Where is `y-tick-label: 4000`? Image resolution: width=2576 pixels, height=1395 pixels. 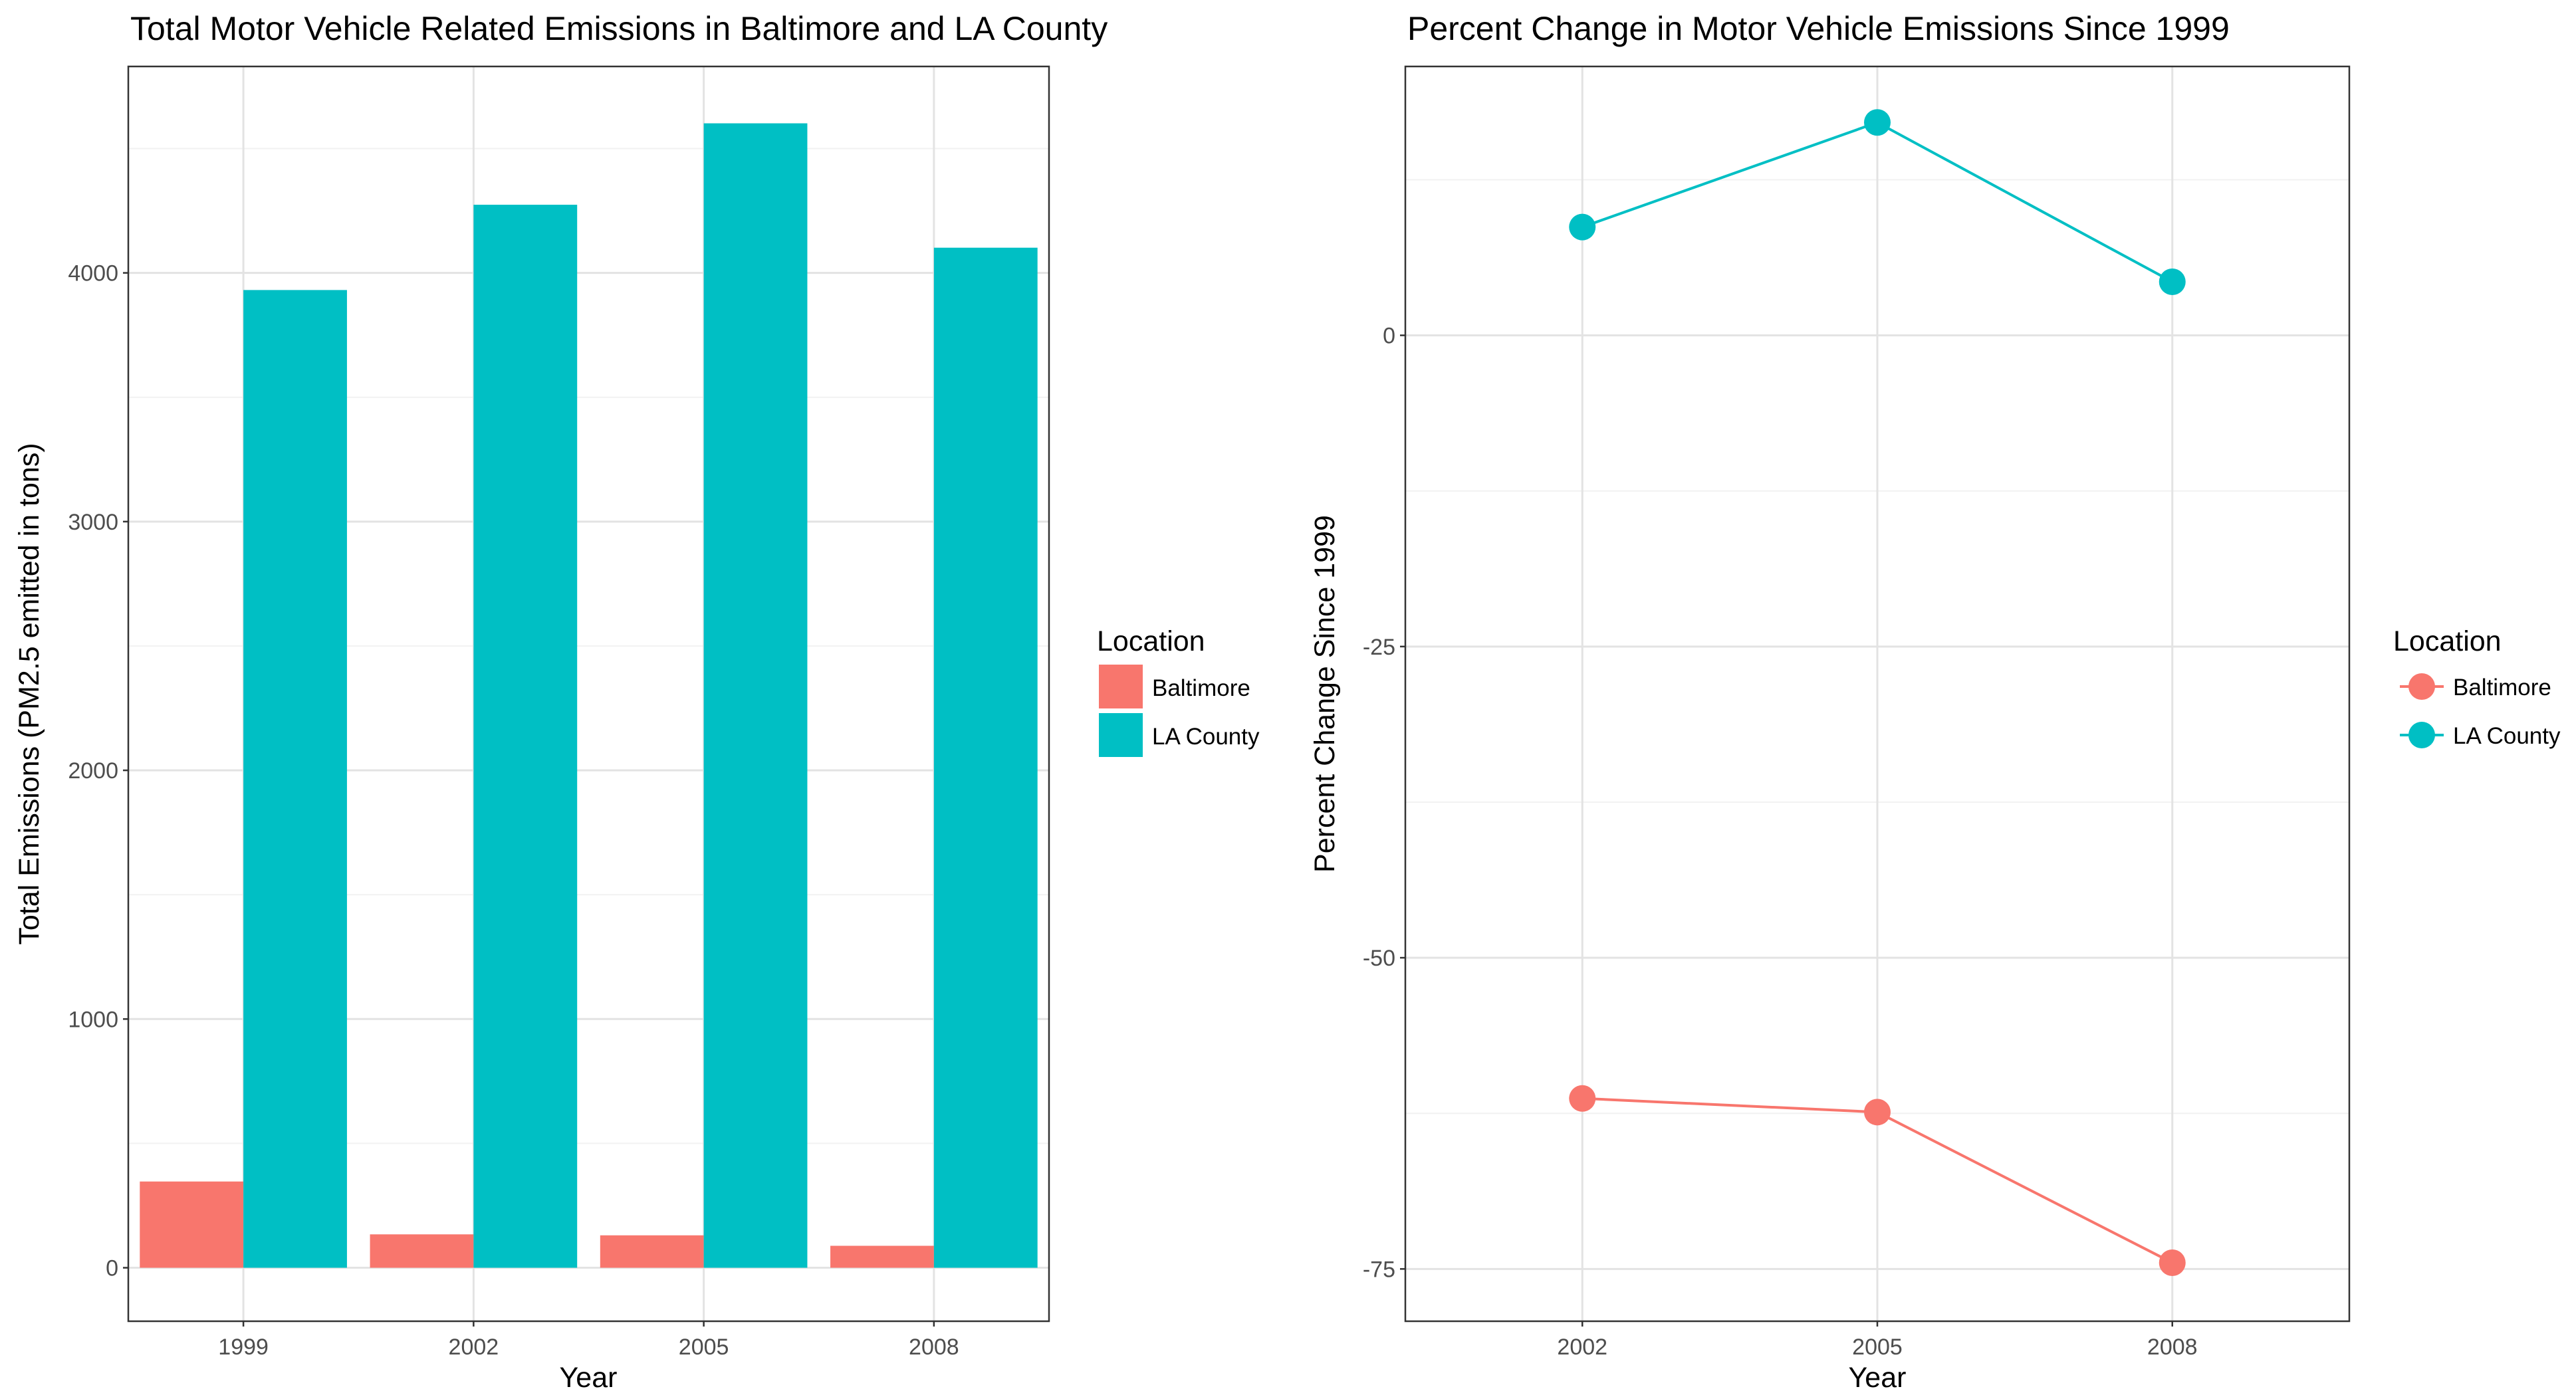
y-tick-label: 4000 is located at coordinates (93, 273).